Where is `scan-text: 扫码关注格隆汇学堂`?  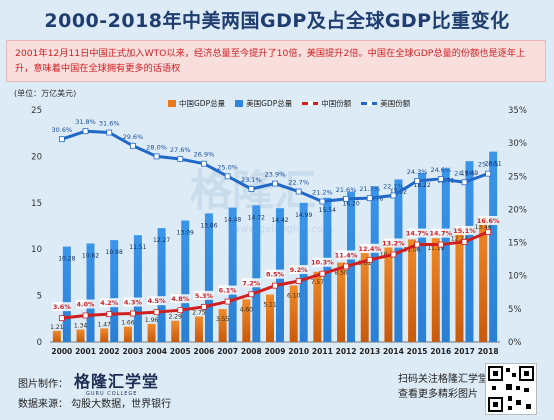
scan-text: 扫码关注格隆汇学堂 is located at coordinates (443, 379).